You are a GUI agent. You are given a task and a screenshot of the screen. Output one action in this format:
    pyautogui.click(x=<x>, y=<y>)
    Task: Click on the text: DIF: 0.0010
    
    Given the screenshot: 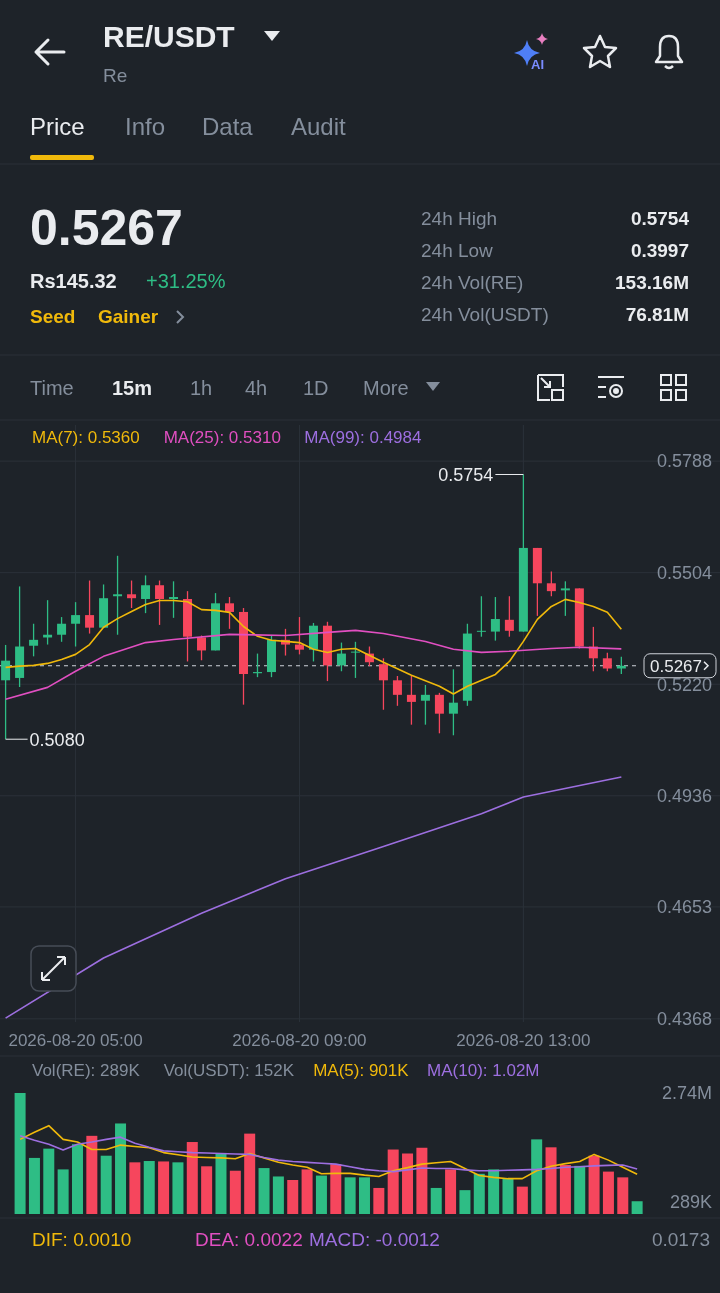 What is the action you would take?
    pyautogui.click(x=82, y=1239)
    